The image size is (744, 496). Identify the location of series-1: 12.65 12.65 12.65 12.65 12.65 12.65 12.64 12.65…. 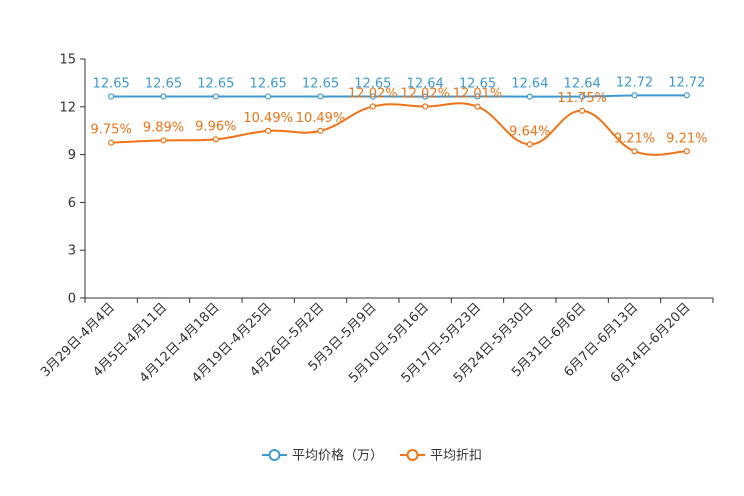
(399, 87).